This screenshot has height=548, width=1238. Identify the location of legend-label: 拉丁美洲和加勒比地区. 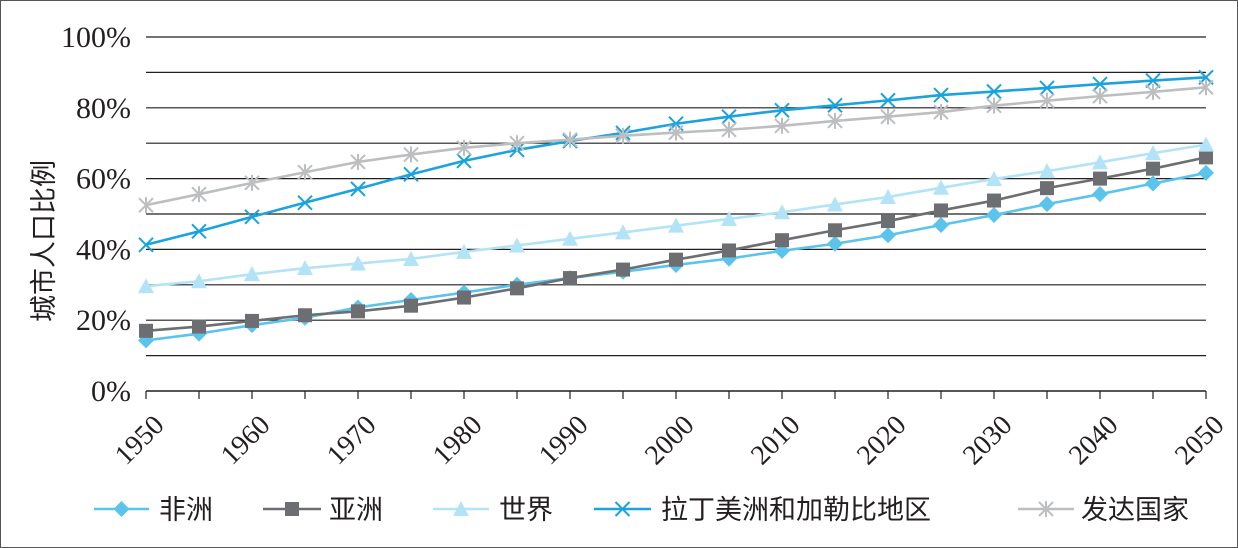
(796, 510).